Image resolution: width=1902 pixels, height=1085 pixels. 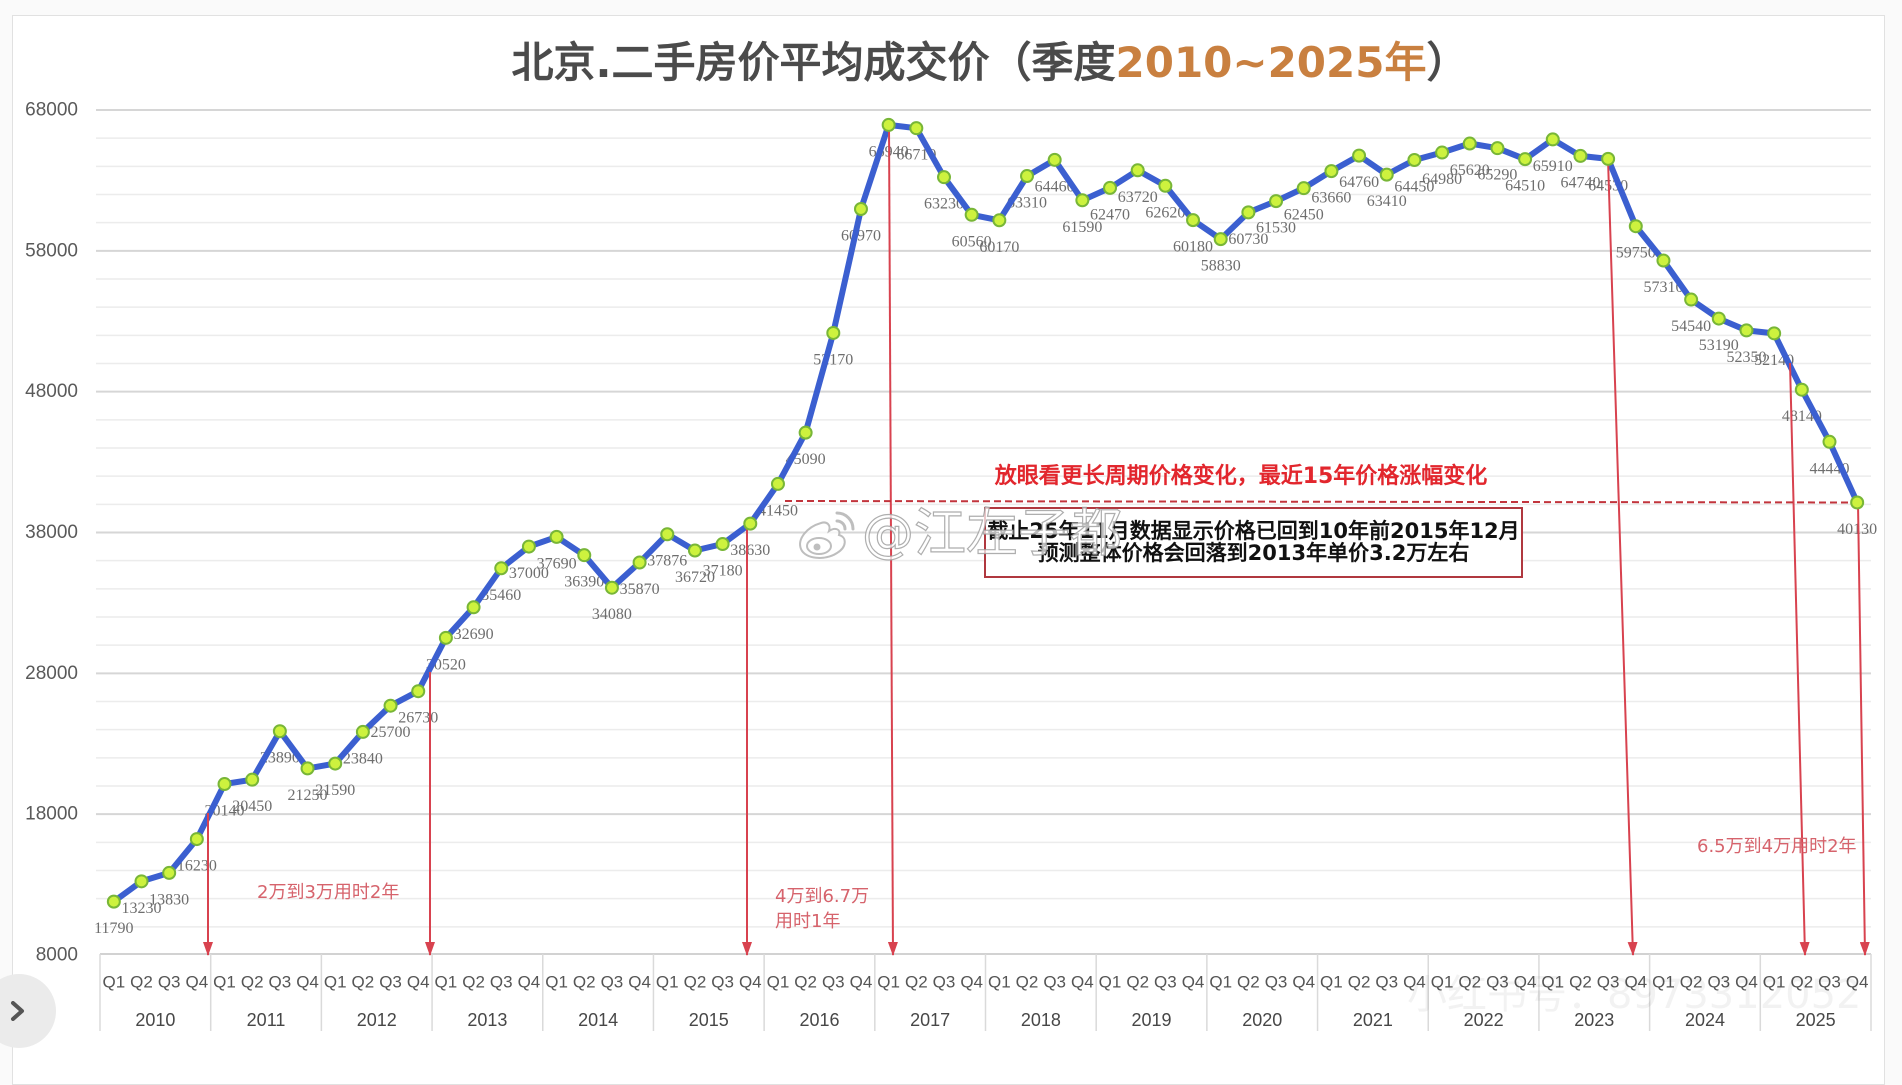 What do you see at coordinates (723, 571) in the screenshot?
I see `data-label: 37180` at bounding box center [723, 571].